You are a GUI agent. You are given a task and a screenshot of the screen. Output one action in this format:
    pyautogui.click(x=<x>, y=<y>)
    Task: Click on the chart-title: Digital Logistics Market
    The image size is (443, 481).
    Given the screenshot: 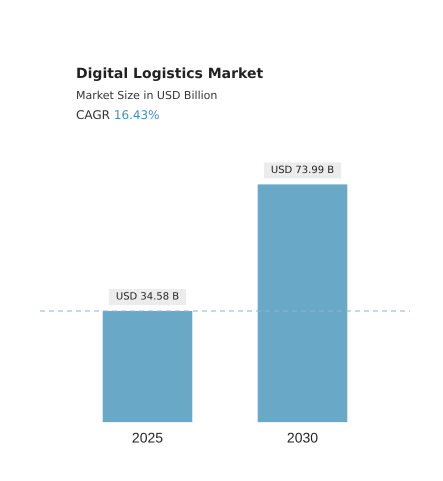 What is the action you would take?
    pyautogui.click(x=170, y=74)
    